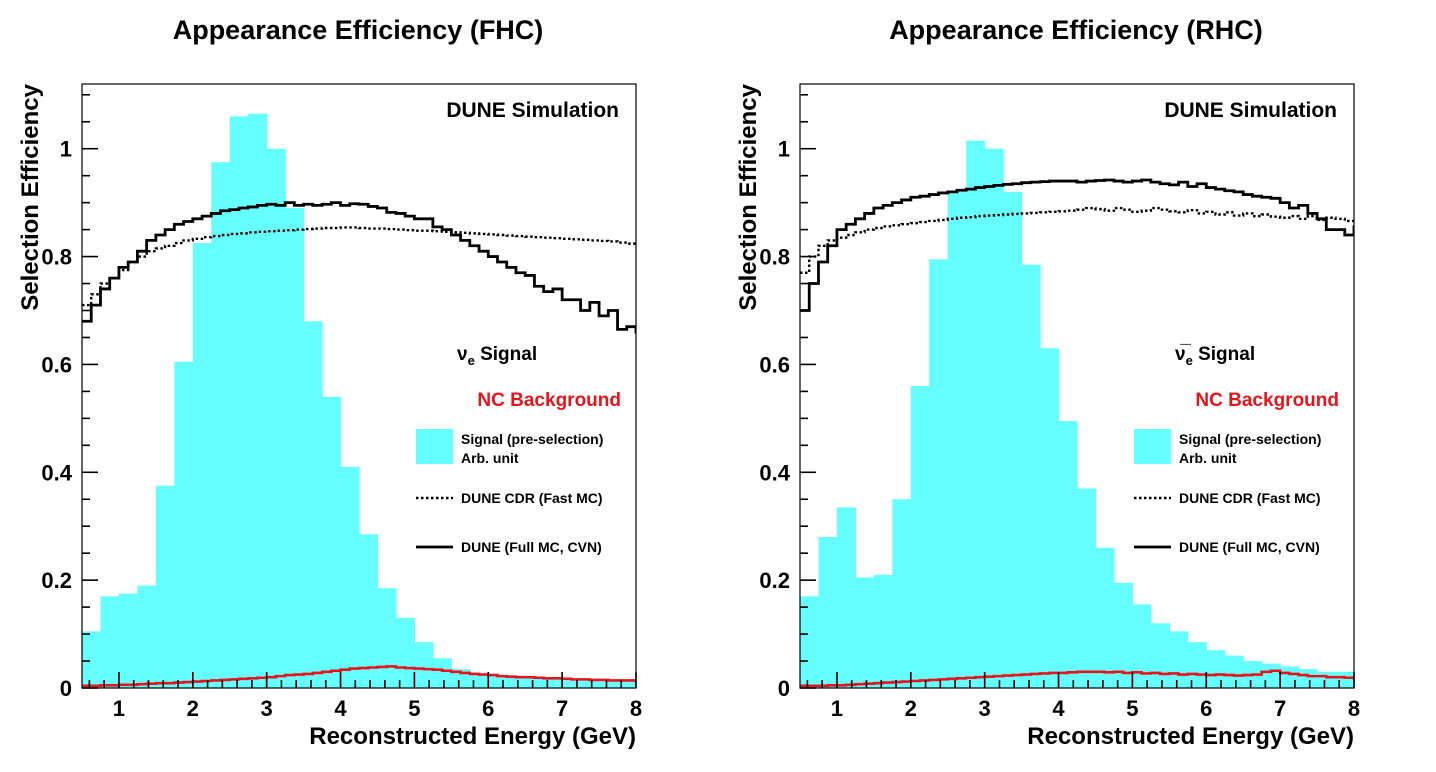  What do you see at coordinates (985, 708) in the screenshot?
I see `x-tick-label: 3` at bounding box center [985, 708].